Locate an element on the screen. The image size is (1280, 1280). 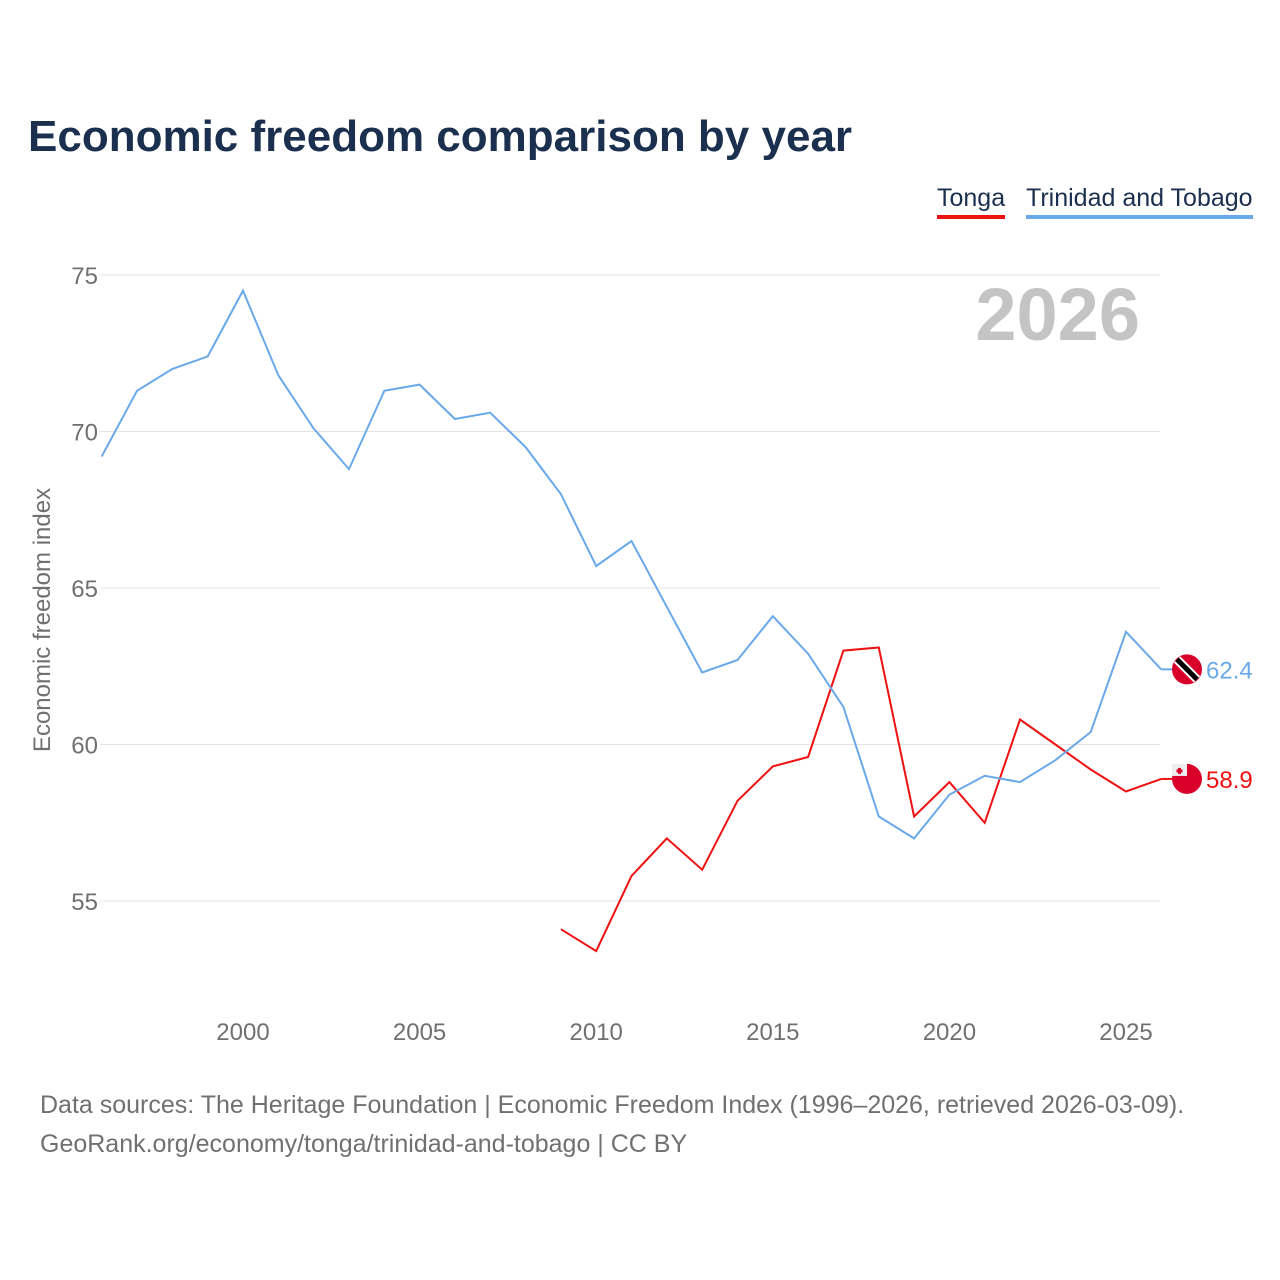
y-tick-label: 55 is located at coordinates (84, 902).